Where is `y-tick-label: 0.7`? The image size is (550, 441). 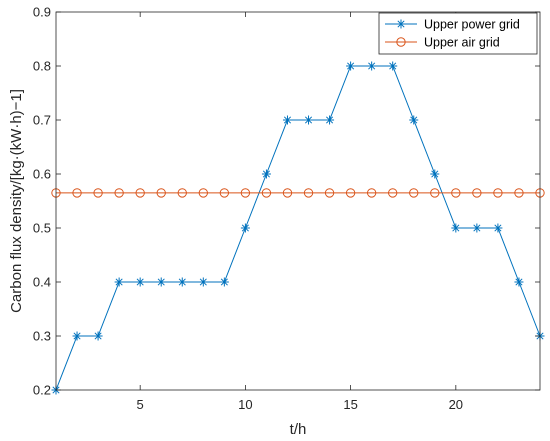
y-tick-label: 0.7 is located at coordinates (42, 120).